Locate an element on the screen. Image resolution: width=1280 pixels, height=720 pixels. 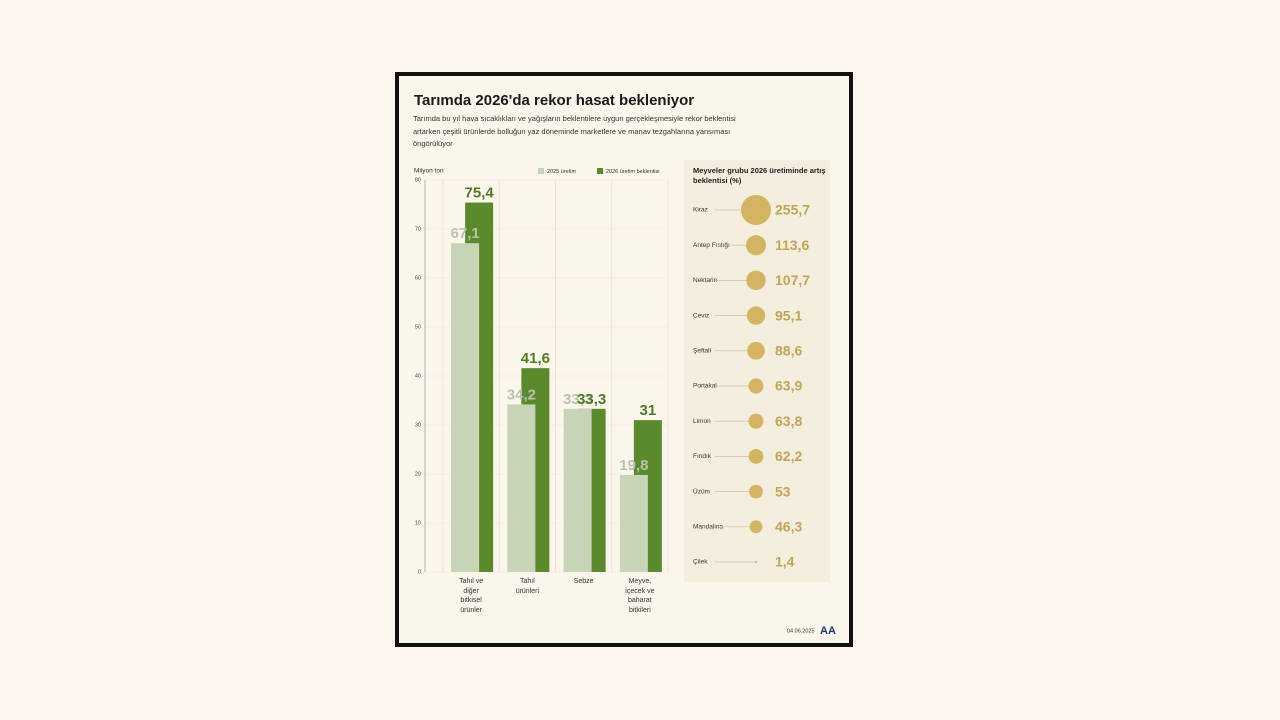
y-axis-label: Milyon ton is located at coordinates (429, 171).